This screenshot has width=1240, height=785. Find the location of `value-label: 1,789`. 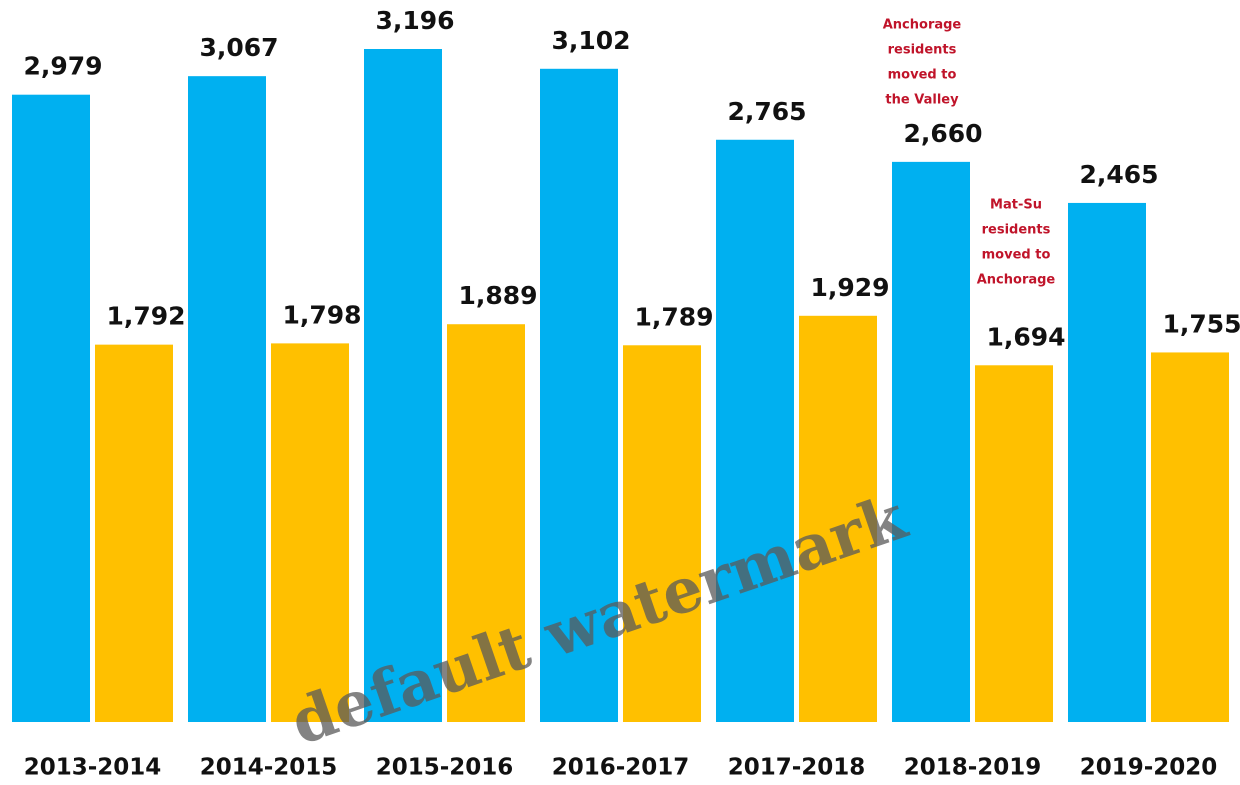

value-label: 1,789 is located at coordinates (673, 316).